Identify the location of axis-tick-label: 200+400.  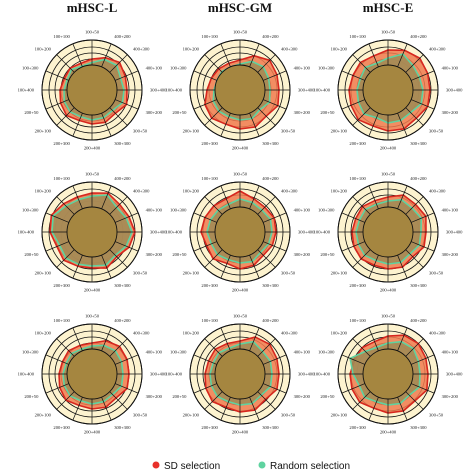
(240, 148).